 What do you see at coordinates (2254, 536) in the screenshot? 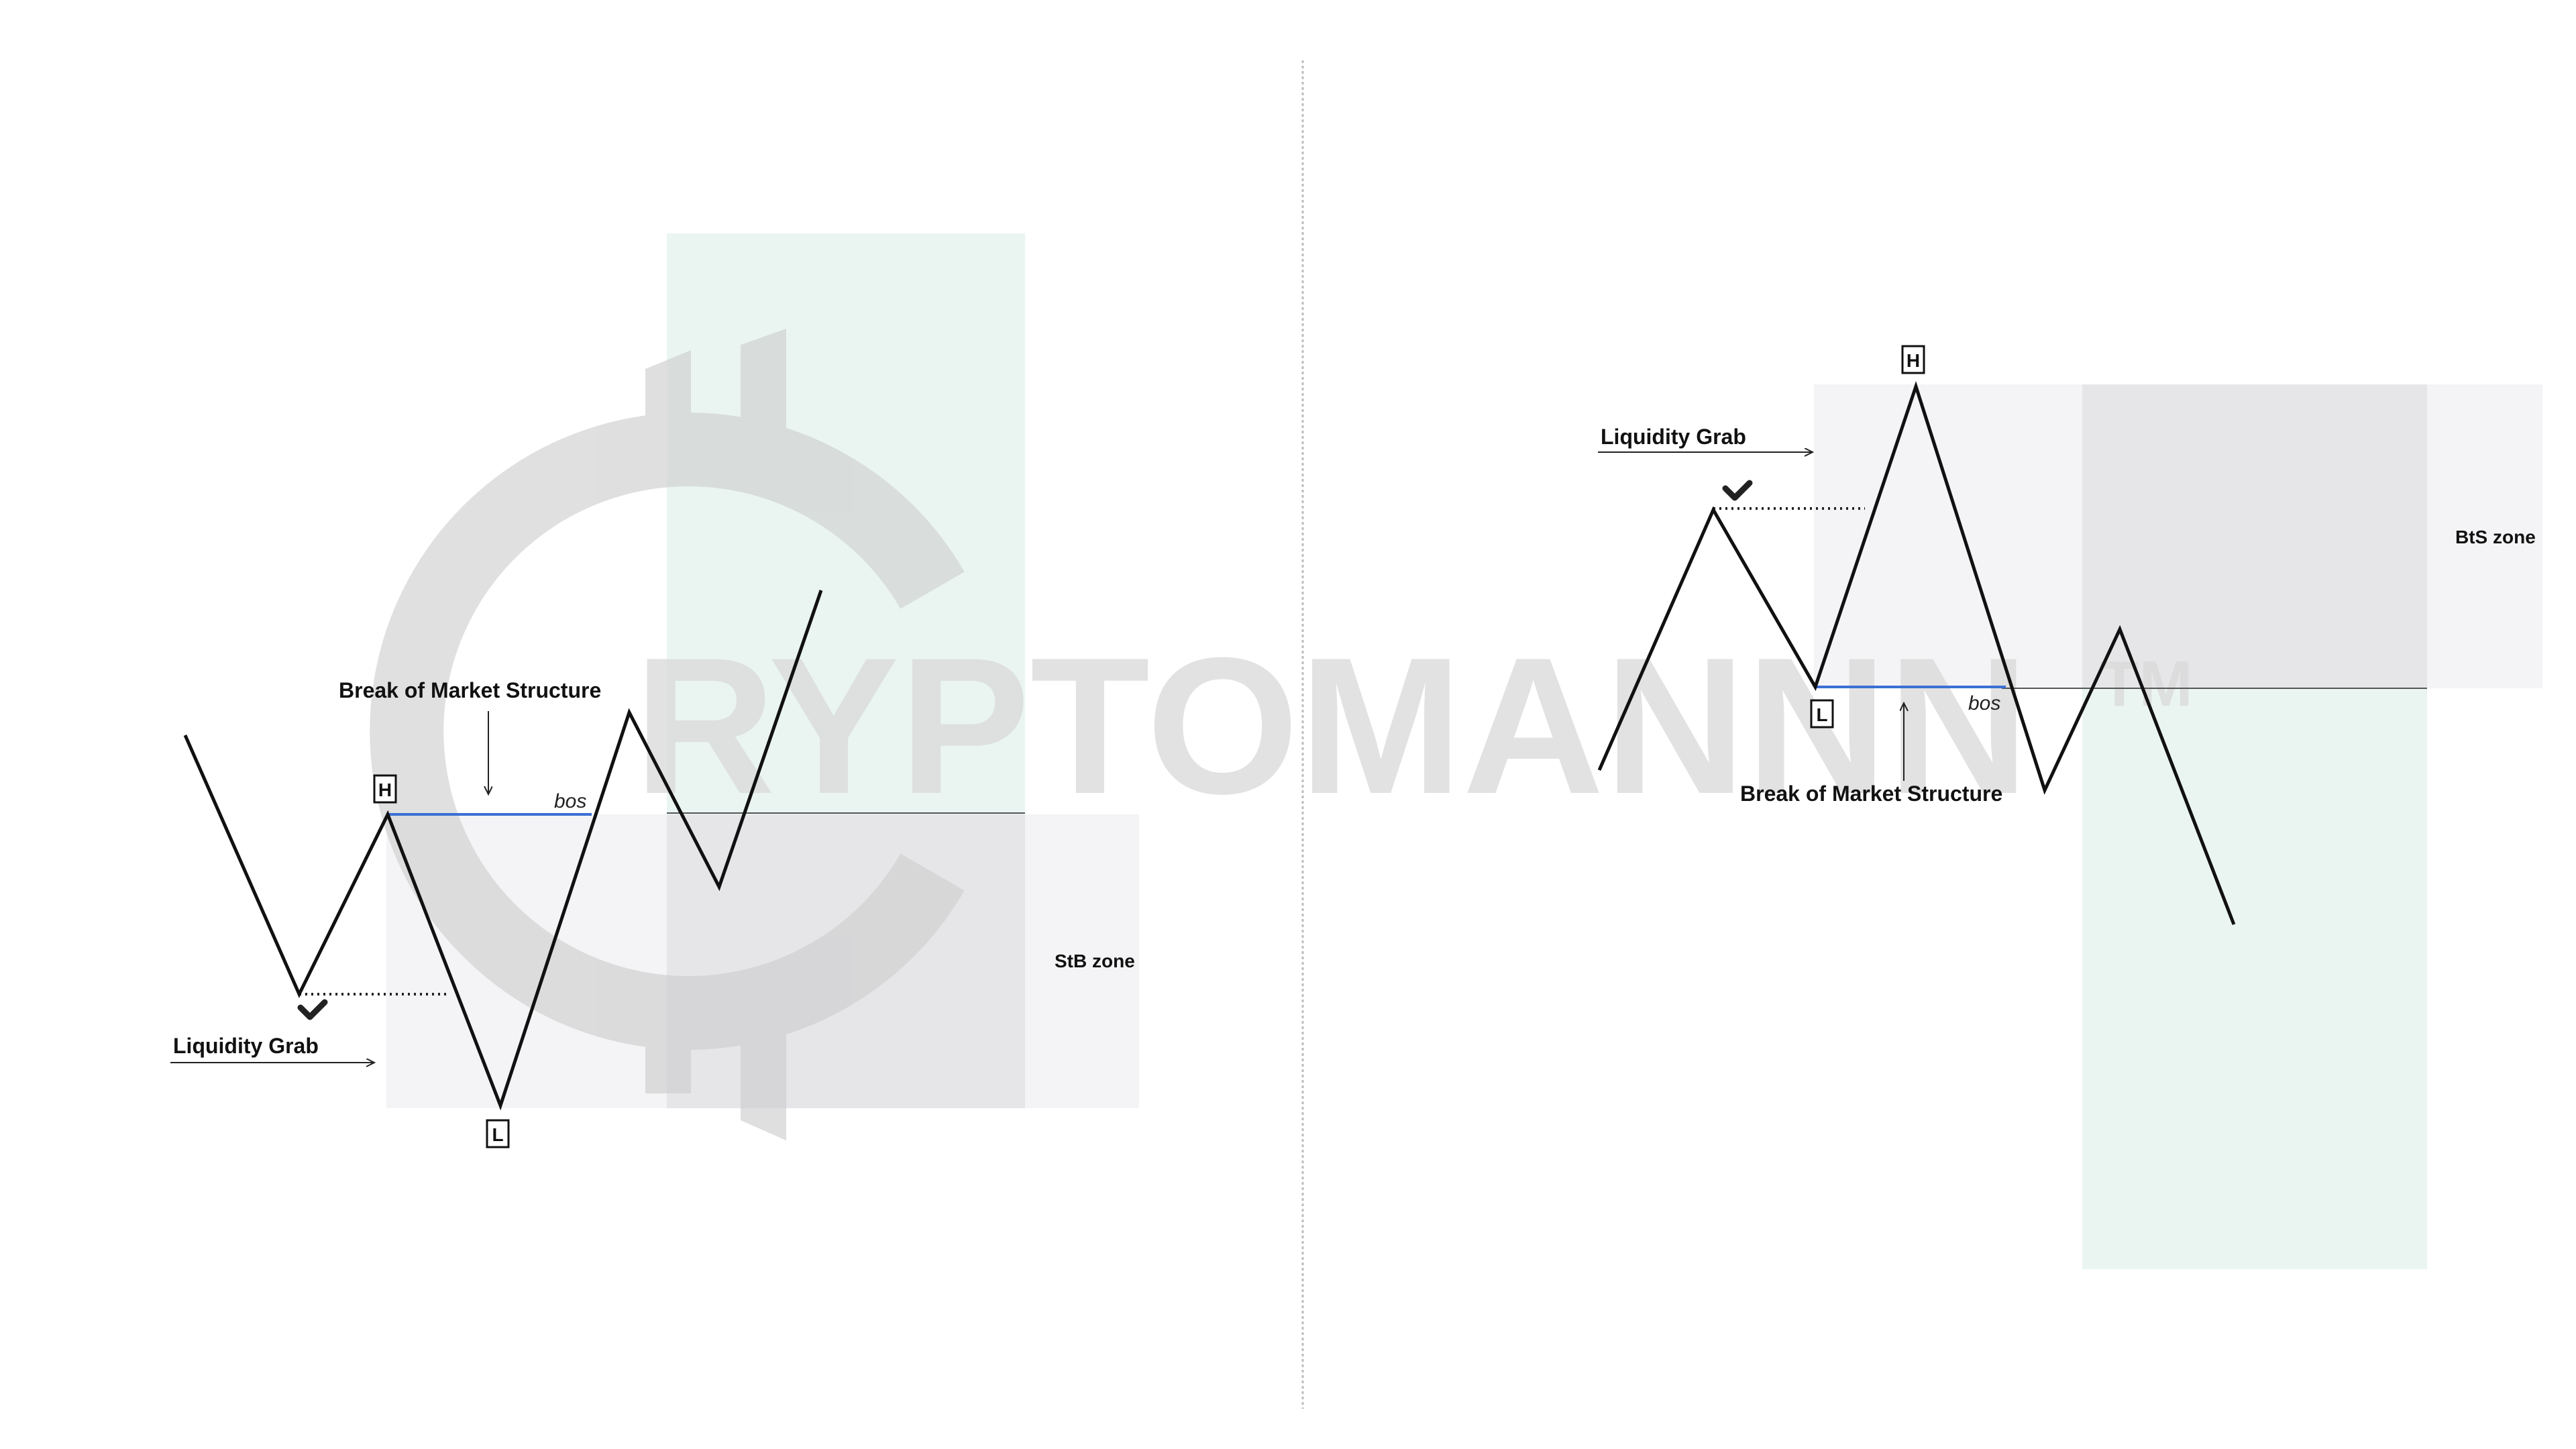
I see `right-overlap-zone` at bounding box center [2254, 536].